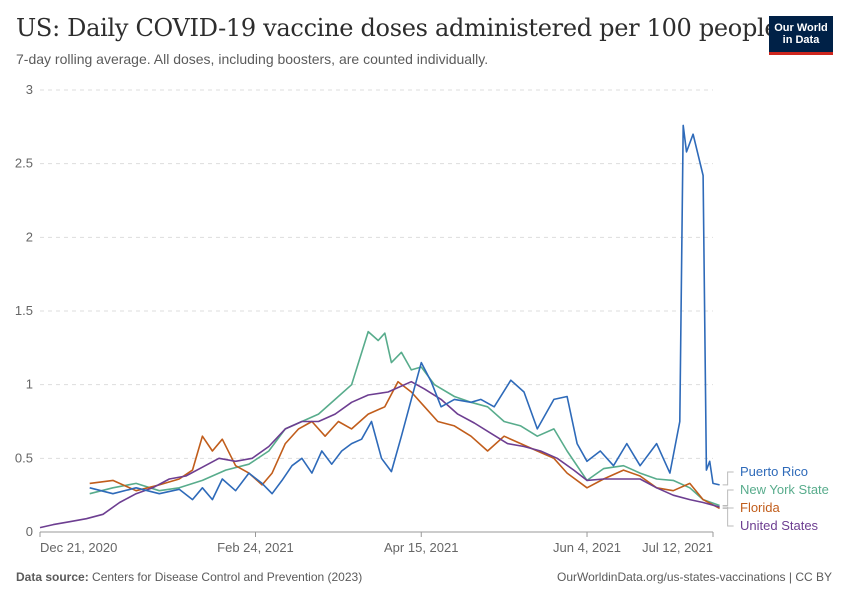  I want to click on x-tick-label: Feb 24, 2021, so click(255, 547).